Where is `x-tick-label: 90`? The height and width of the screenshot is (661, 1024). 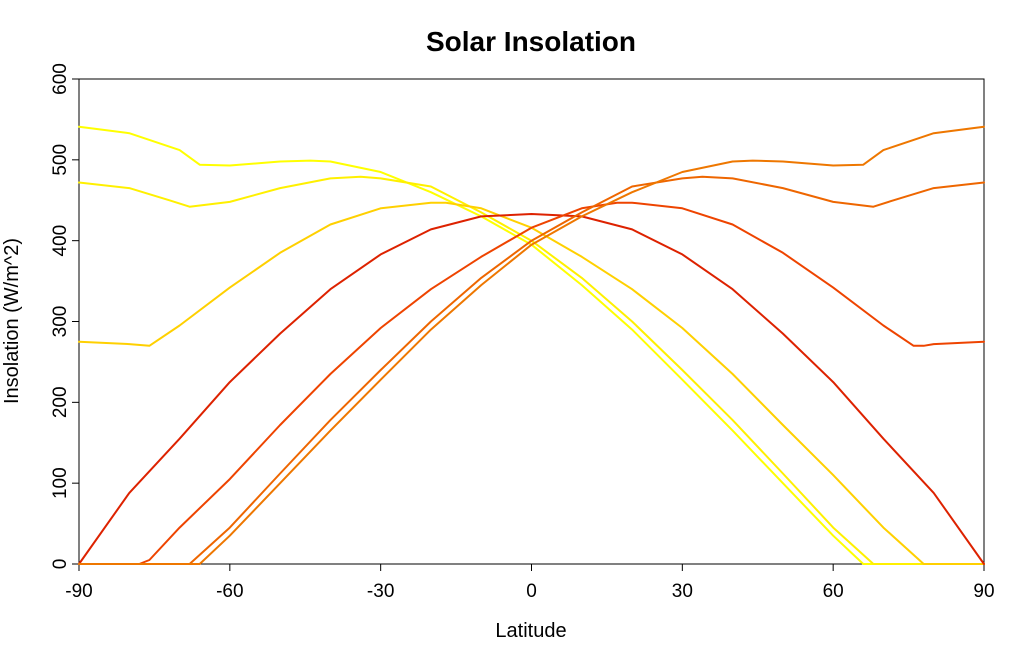 x-tick-label: 90 is located at coordinates (983, 591).